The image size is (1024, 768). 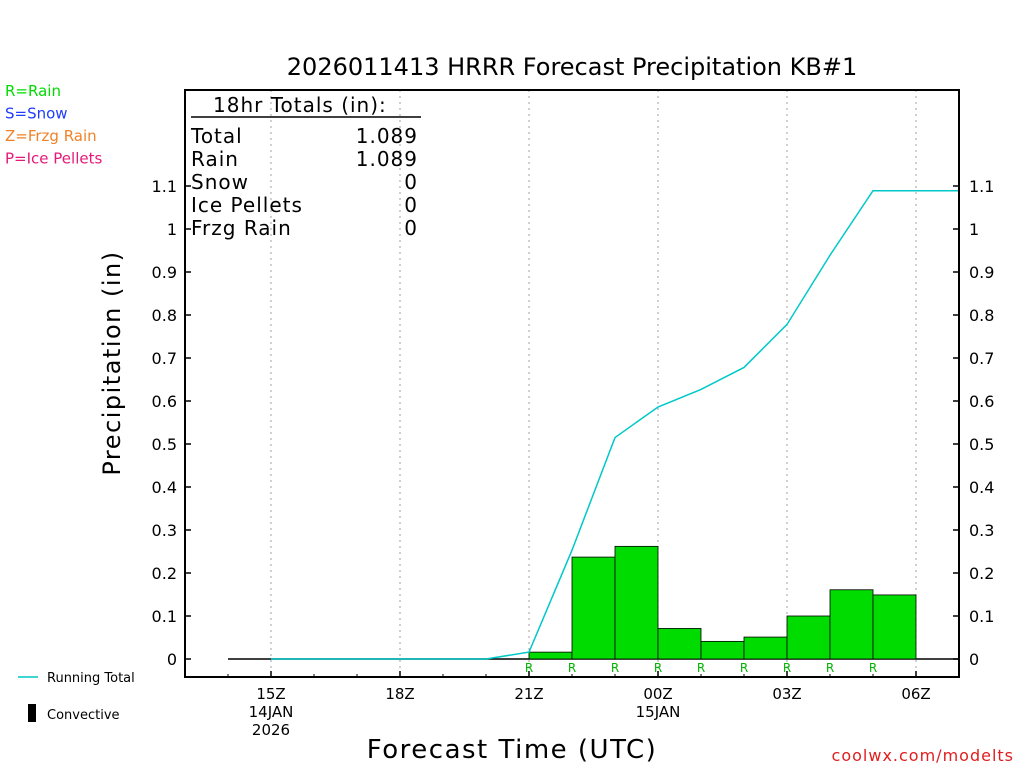 What do you see at coordinates (981, 530) in the screenshot?
I see `y-tick-label-right: 0.3` at bounding box center [981, 530].